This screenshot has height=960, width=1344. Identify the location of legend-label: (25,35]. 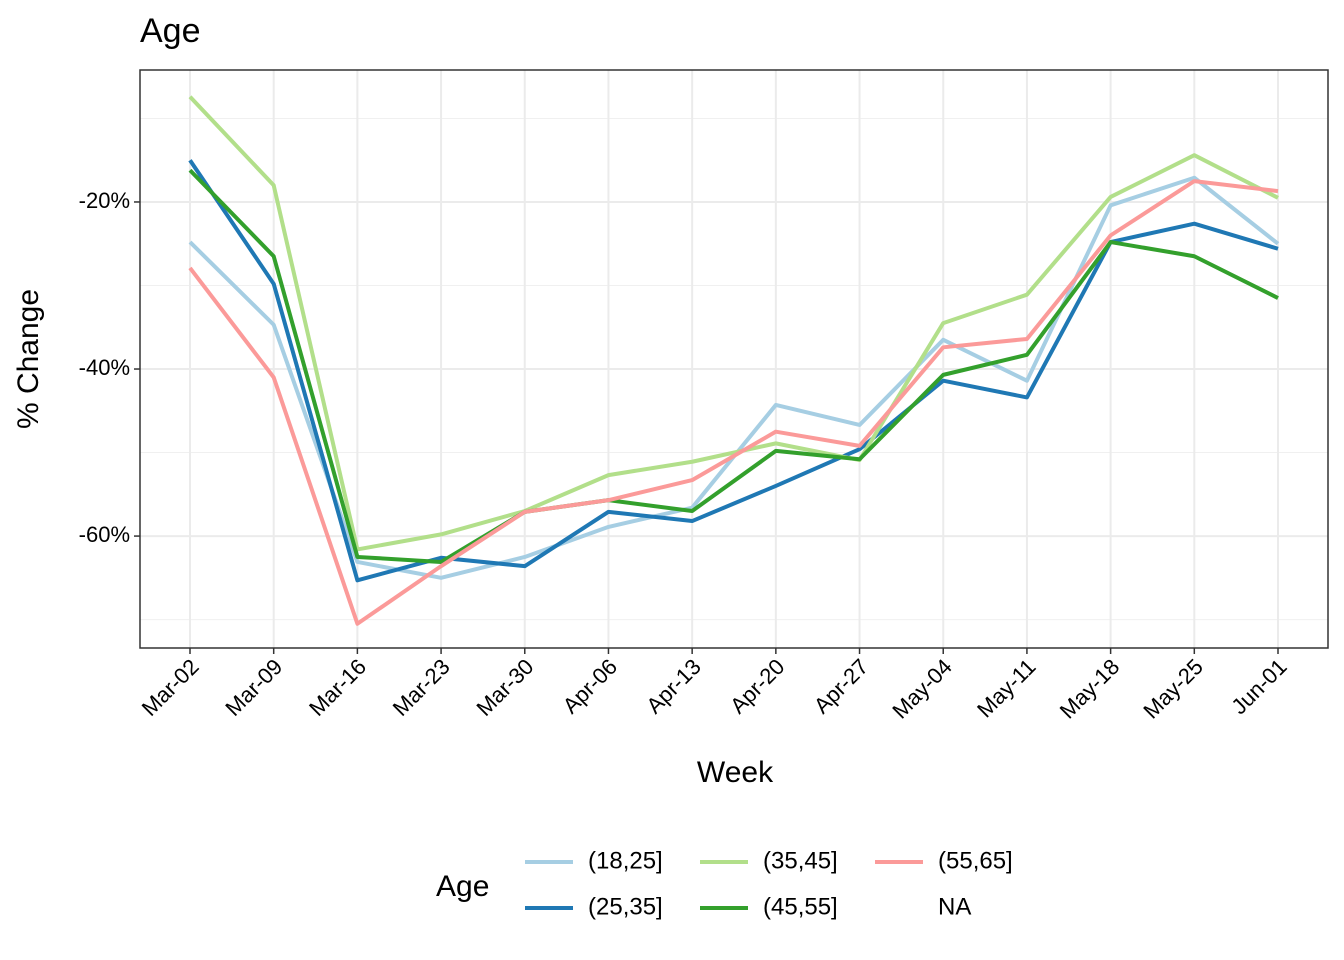
(625, 906).